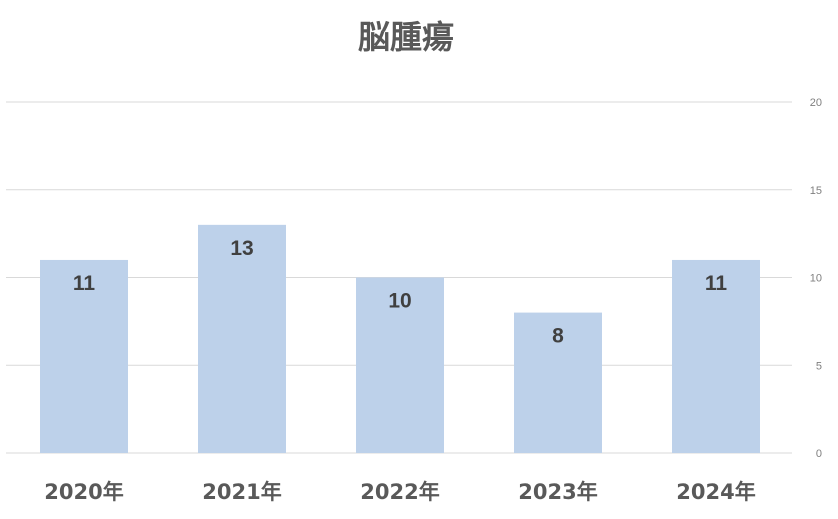  What do you see at coordinates (816, 191) in the screenshot?
I see `y-tick-label: 15` at bounding box center [816, 191].